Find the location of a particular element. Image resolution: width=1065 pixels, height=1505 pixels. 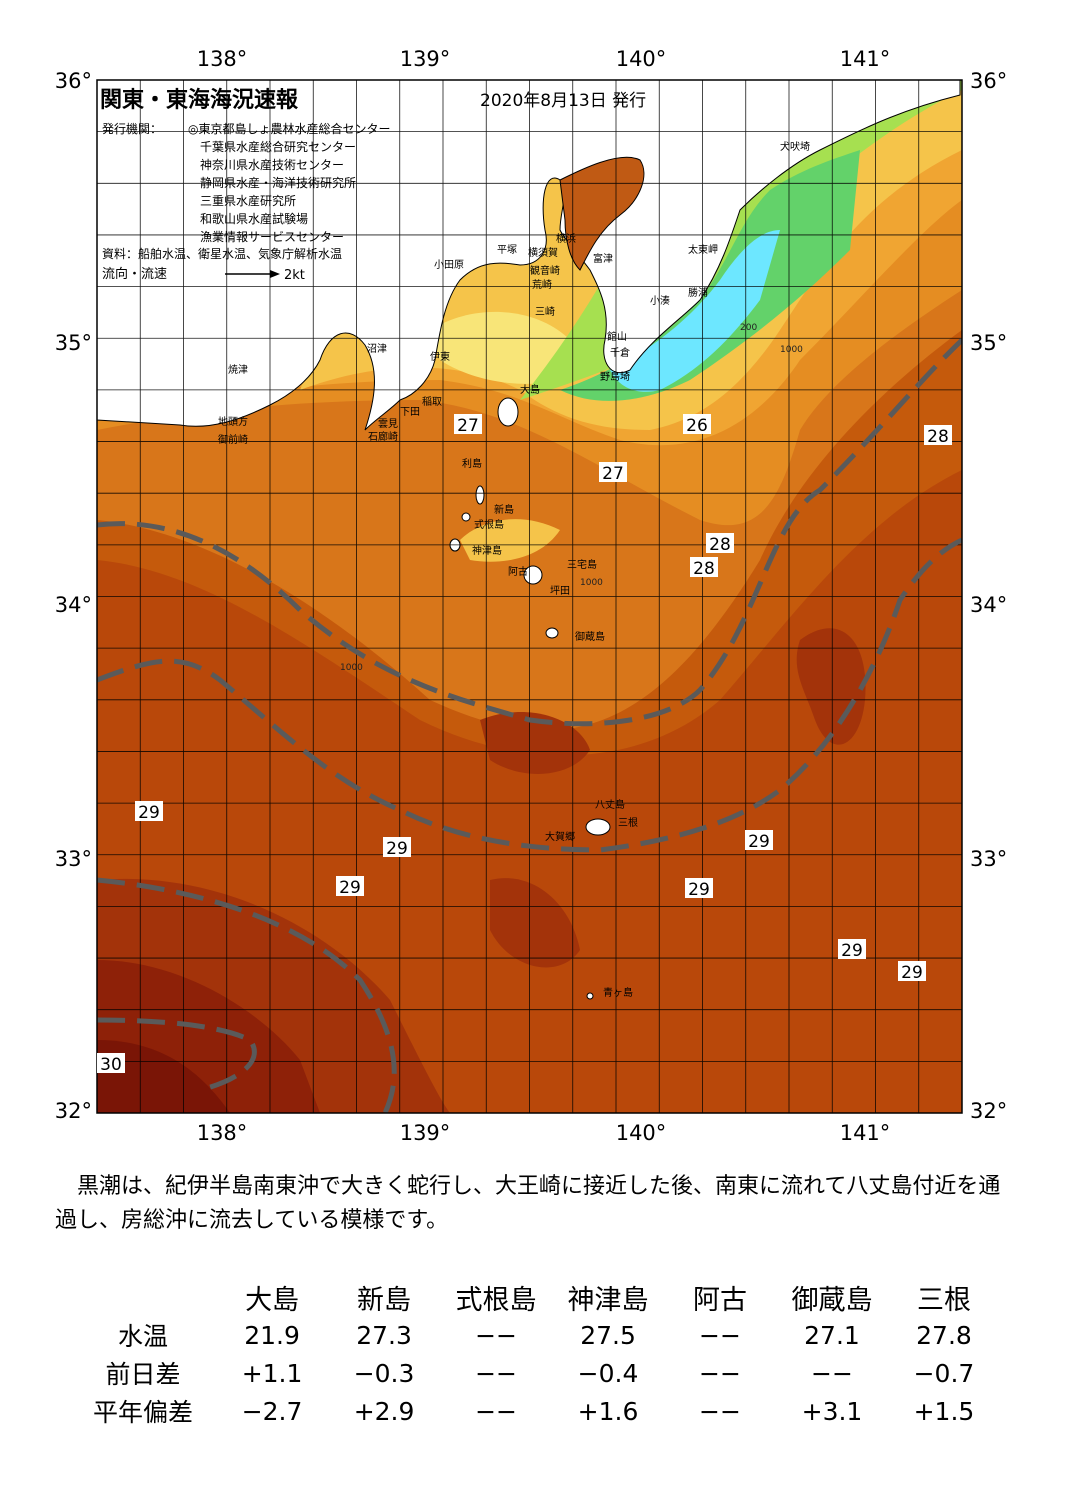

row-label: 前日差 is located at coordinates (143, 1374).